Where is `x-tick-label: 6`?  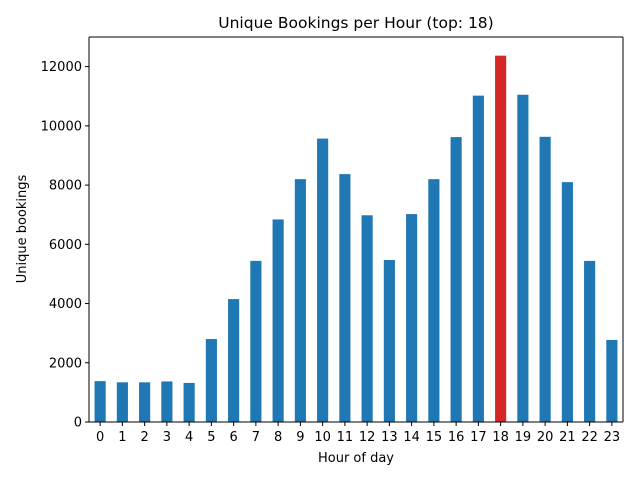 x-tick-label: 6 is located at coordinates (233, 437).